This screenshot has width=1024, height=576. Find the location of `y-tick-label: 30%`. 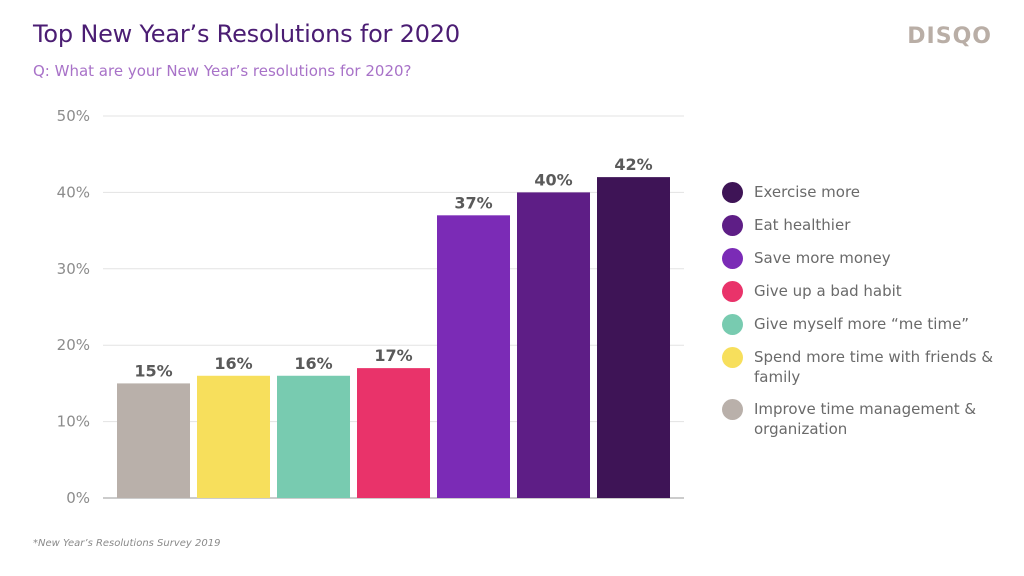

y-tick-label: 30% is located at coordinates (73, 269).